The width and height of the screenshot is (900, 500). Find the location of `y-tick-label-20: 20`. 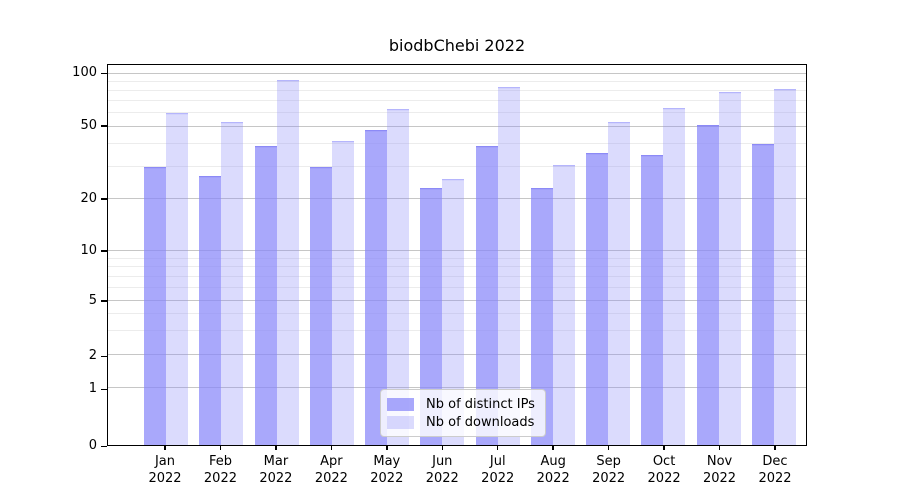

y-tick-label-20: 20 is located at coordinates (88, 198).